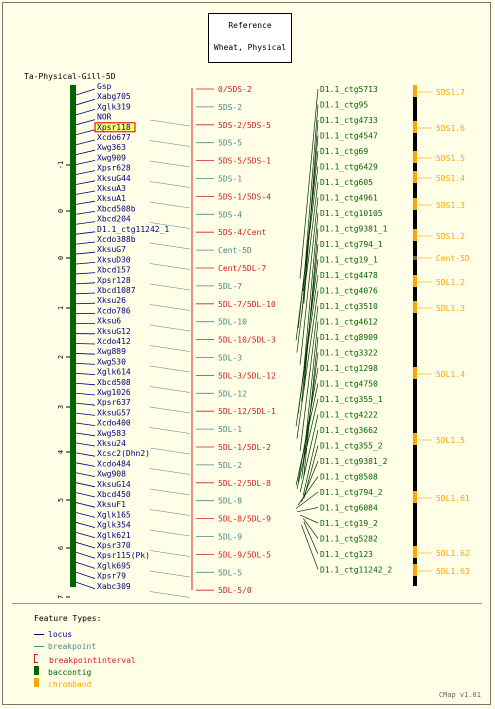 This screenshot has height=709, width=495. I want to click on contig-label: D1.1_ctg95, so click(344, 105).